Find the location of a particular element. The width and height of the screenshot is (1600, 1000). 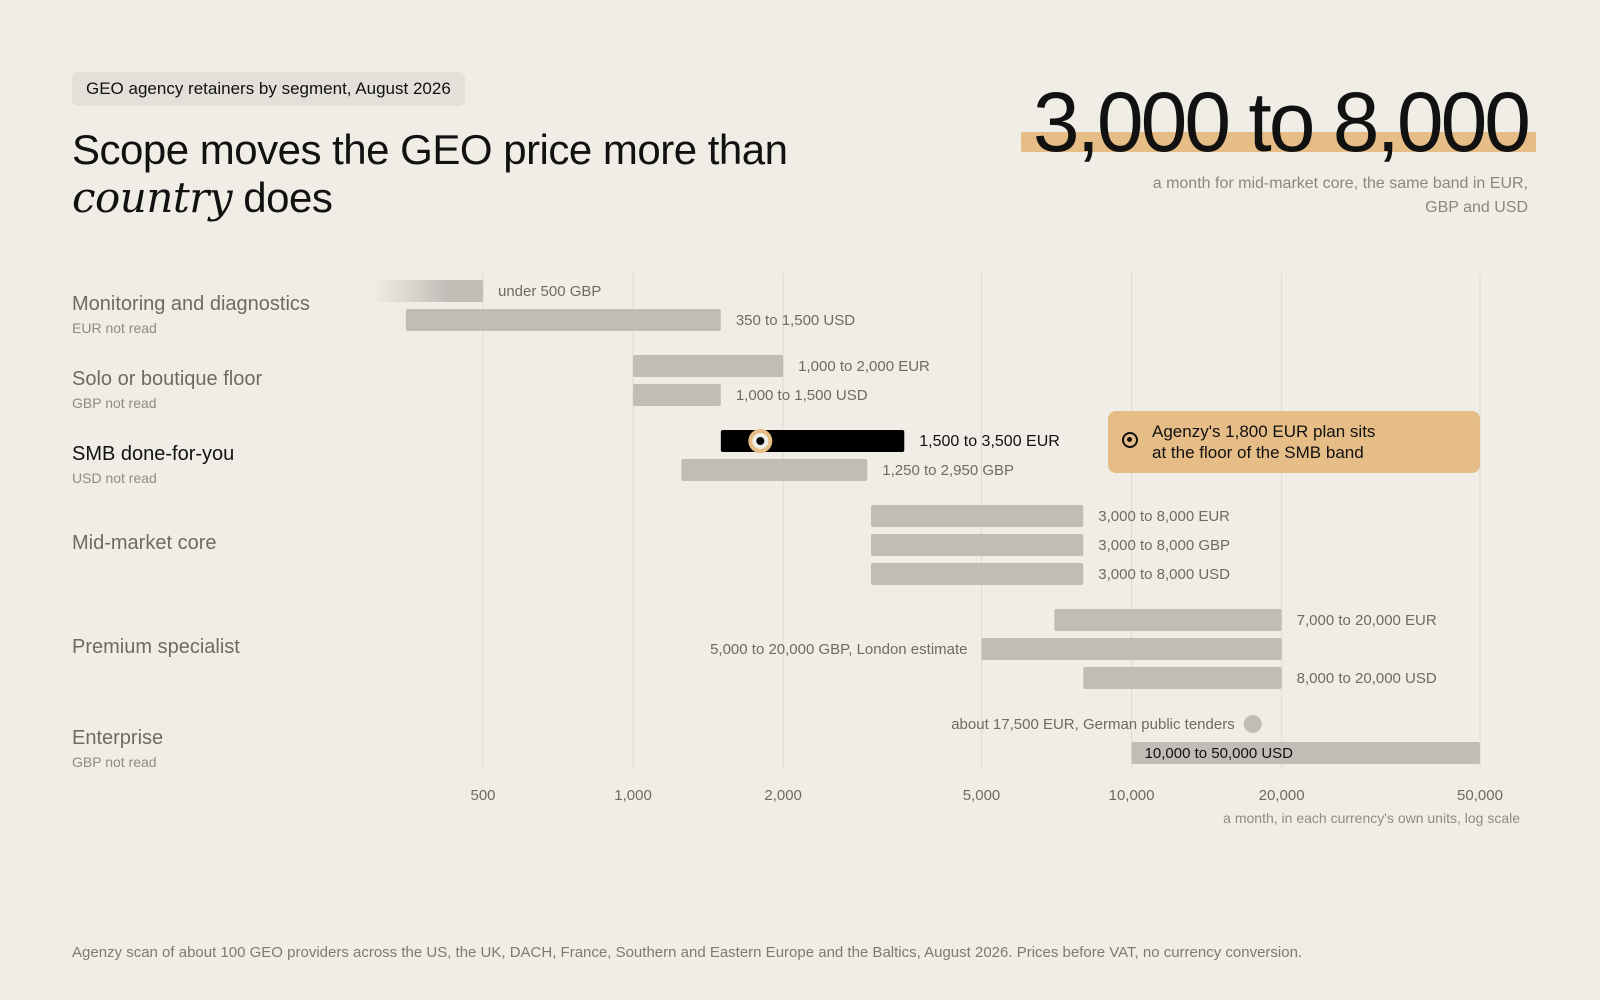

row-note: USD not read is located at coordinates (114, 478).